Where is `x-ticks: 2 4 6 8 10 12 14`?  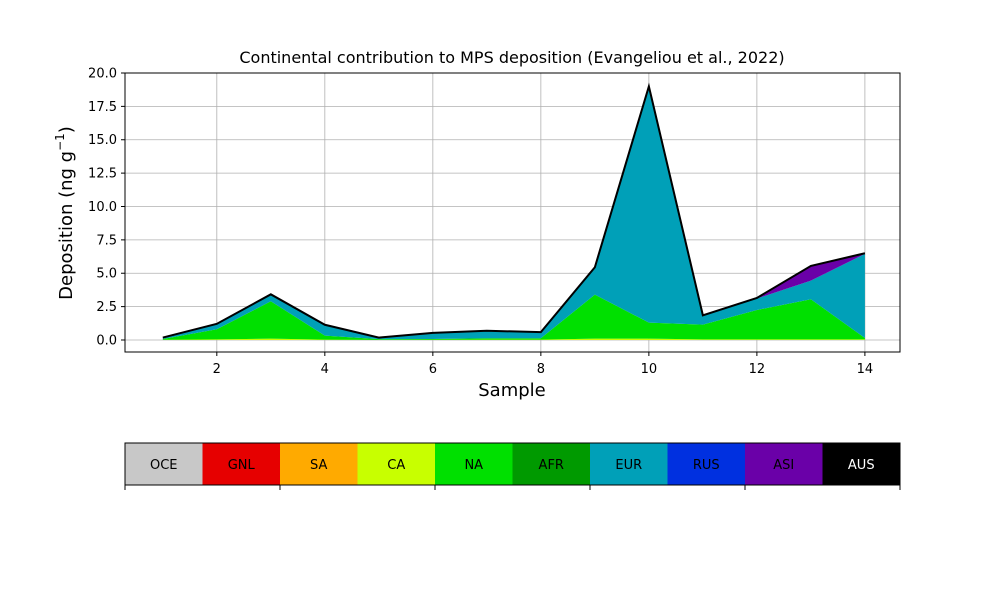
x-ticks: 2 4 6 8 10 12 14 is located at coordinates (543, 364).